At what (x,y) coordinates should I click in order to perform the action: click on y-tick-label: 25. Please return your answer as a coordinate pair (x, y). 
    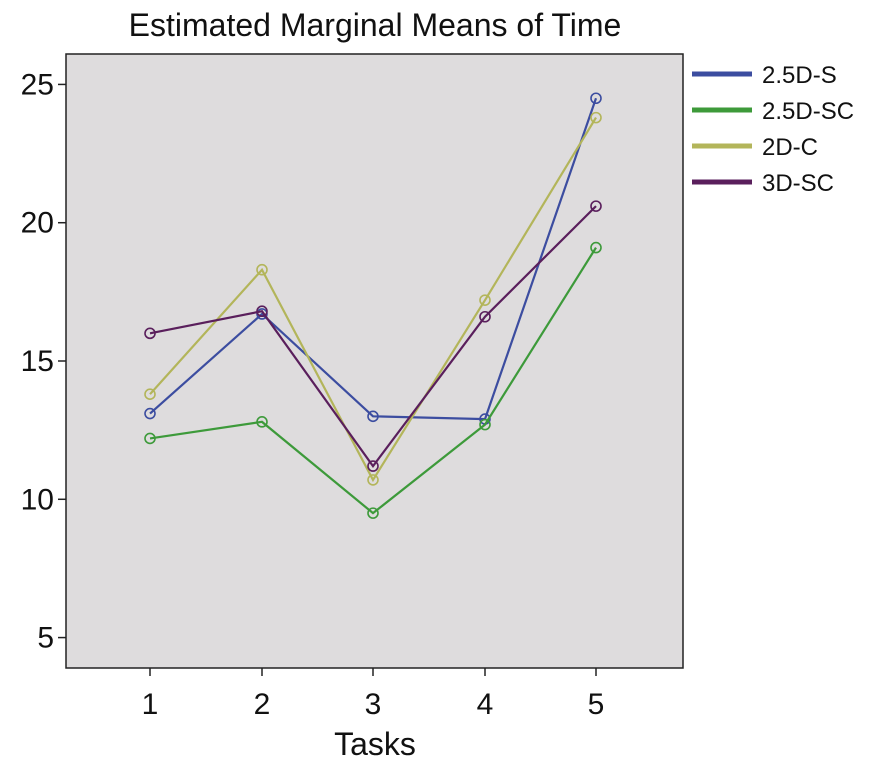
    Looking at the image, I should click on (37, 84).